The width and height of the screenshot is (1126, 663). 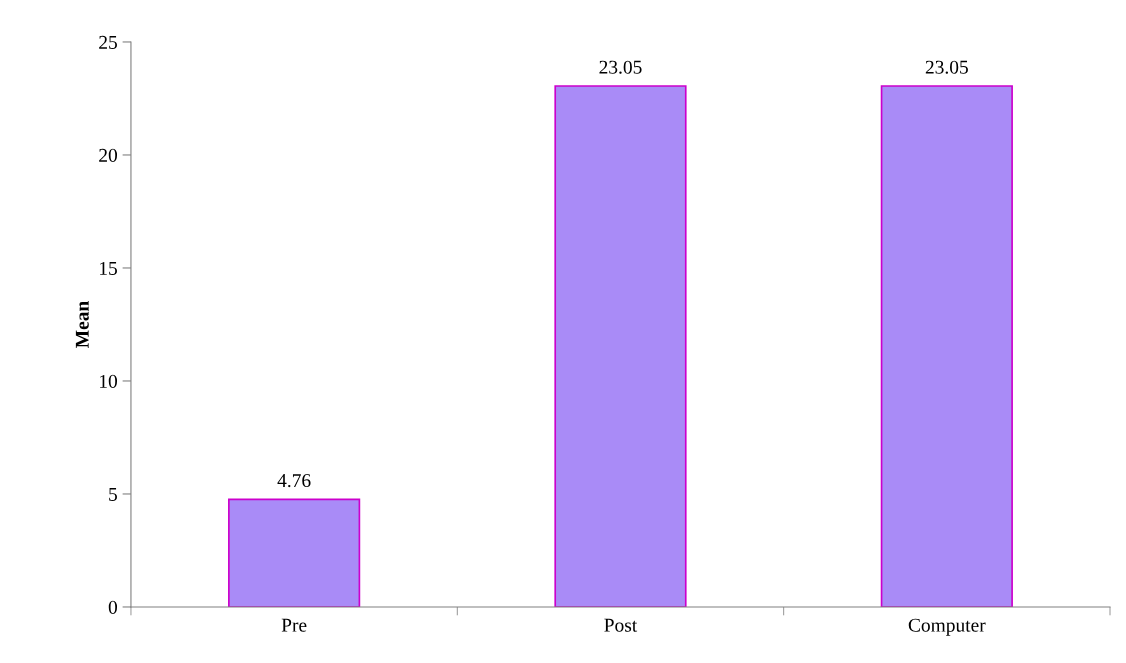 What do you see at coordinates (294, 481) in the screenshot?
I see `data-label: 4.76` at bounding box center [294, 481].